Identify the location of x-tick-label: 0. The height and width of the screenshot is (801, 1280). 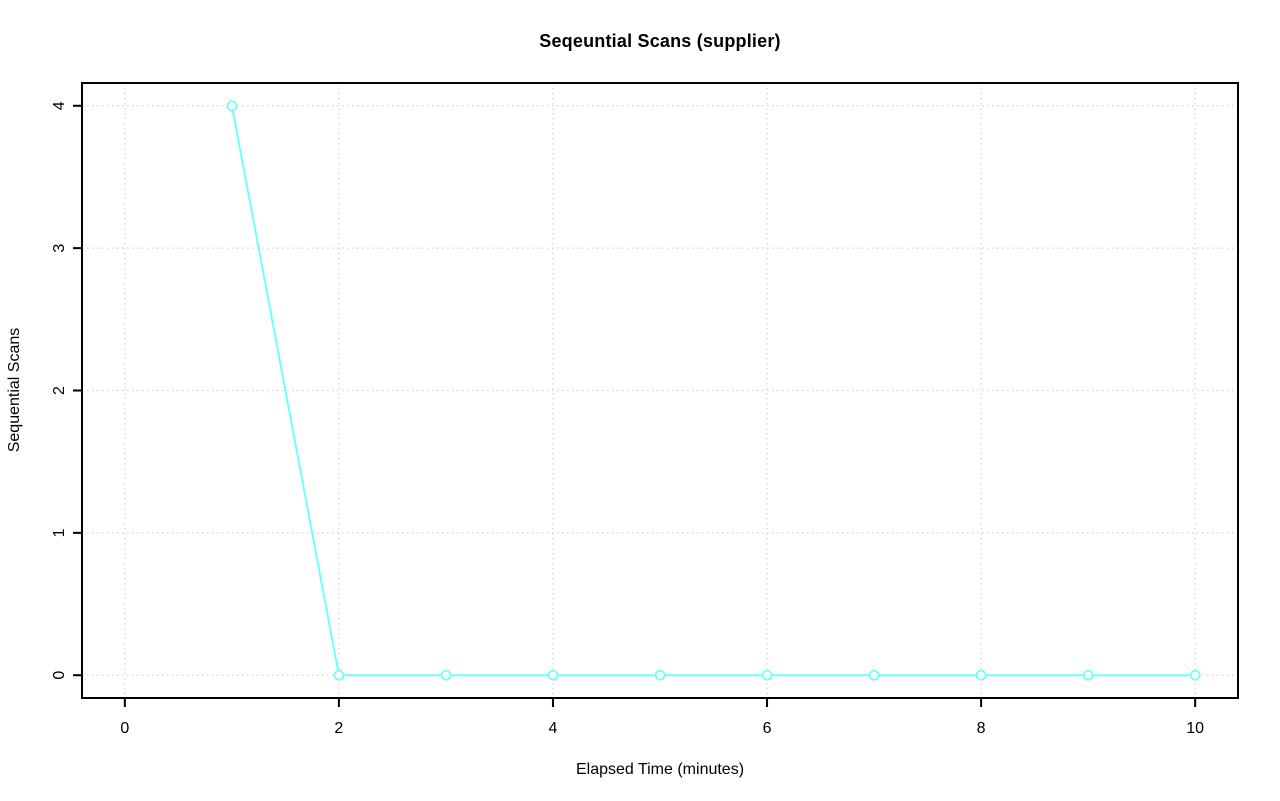
(124, 728).